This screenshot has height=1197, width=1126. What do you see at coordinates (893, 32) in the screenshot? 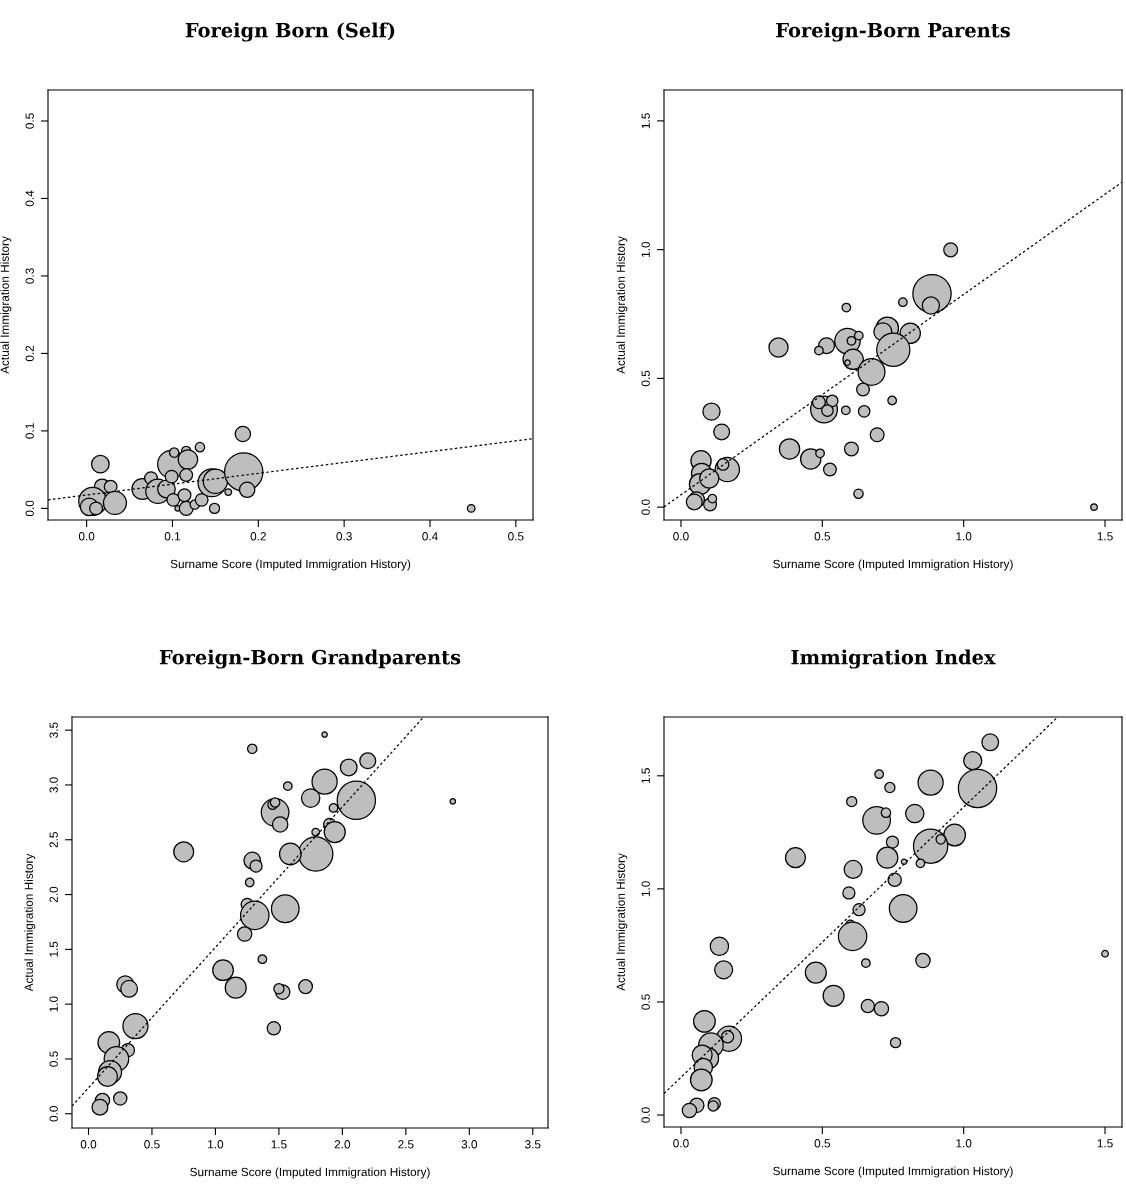
I see `chart-title: Foreign-Born Parents` at bounding box center [893, 32].